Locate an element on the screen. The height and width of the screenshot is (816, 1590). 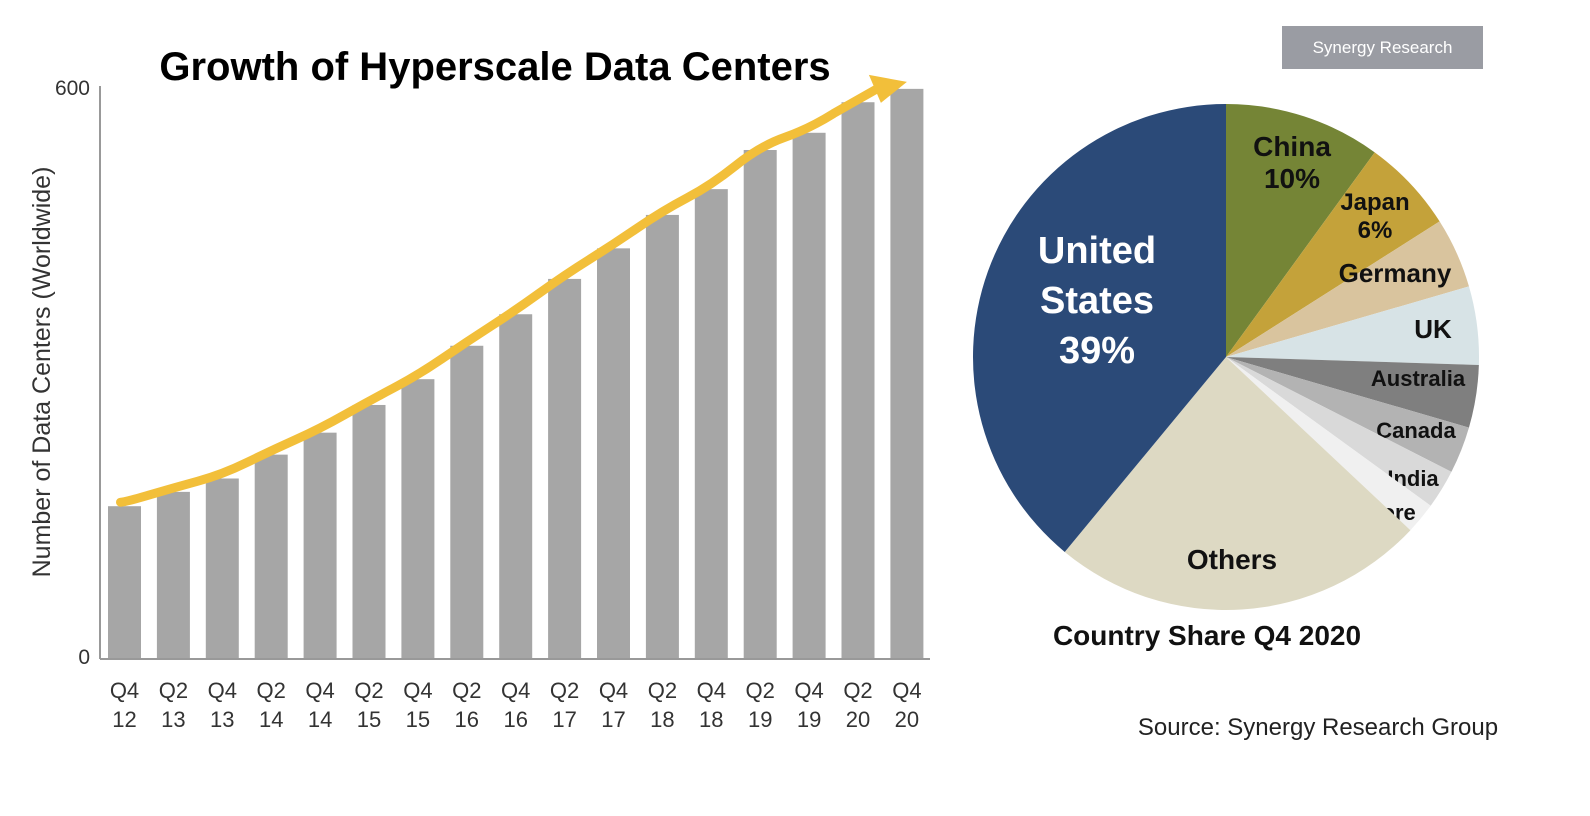
pie-slice-canada is located at coordinates (1347, 414).